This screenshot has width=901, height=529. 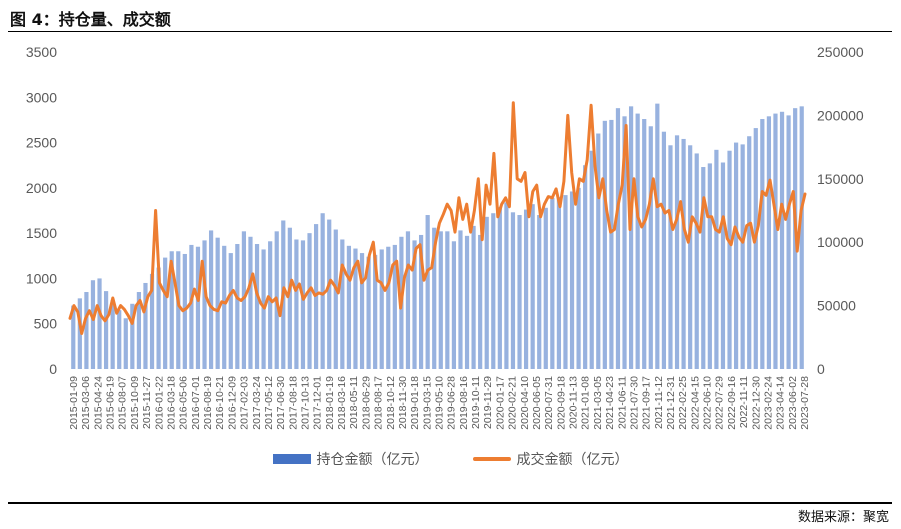 What do you see at coordinates (41, 188) in the screenshot?
I see `left-tick-label: 2000` at bounding box center [41, 188].